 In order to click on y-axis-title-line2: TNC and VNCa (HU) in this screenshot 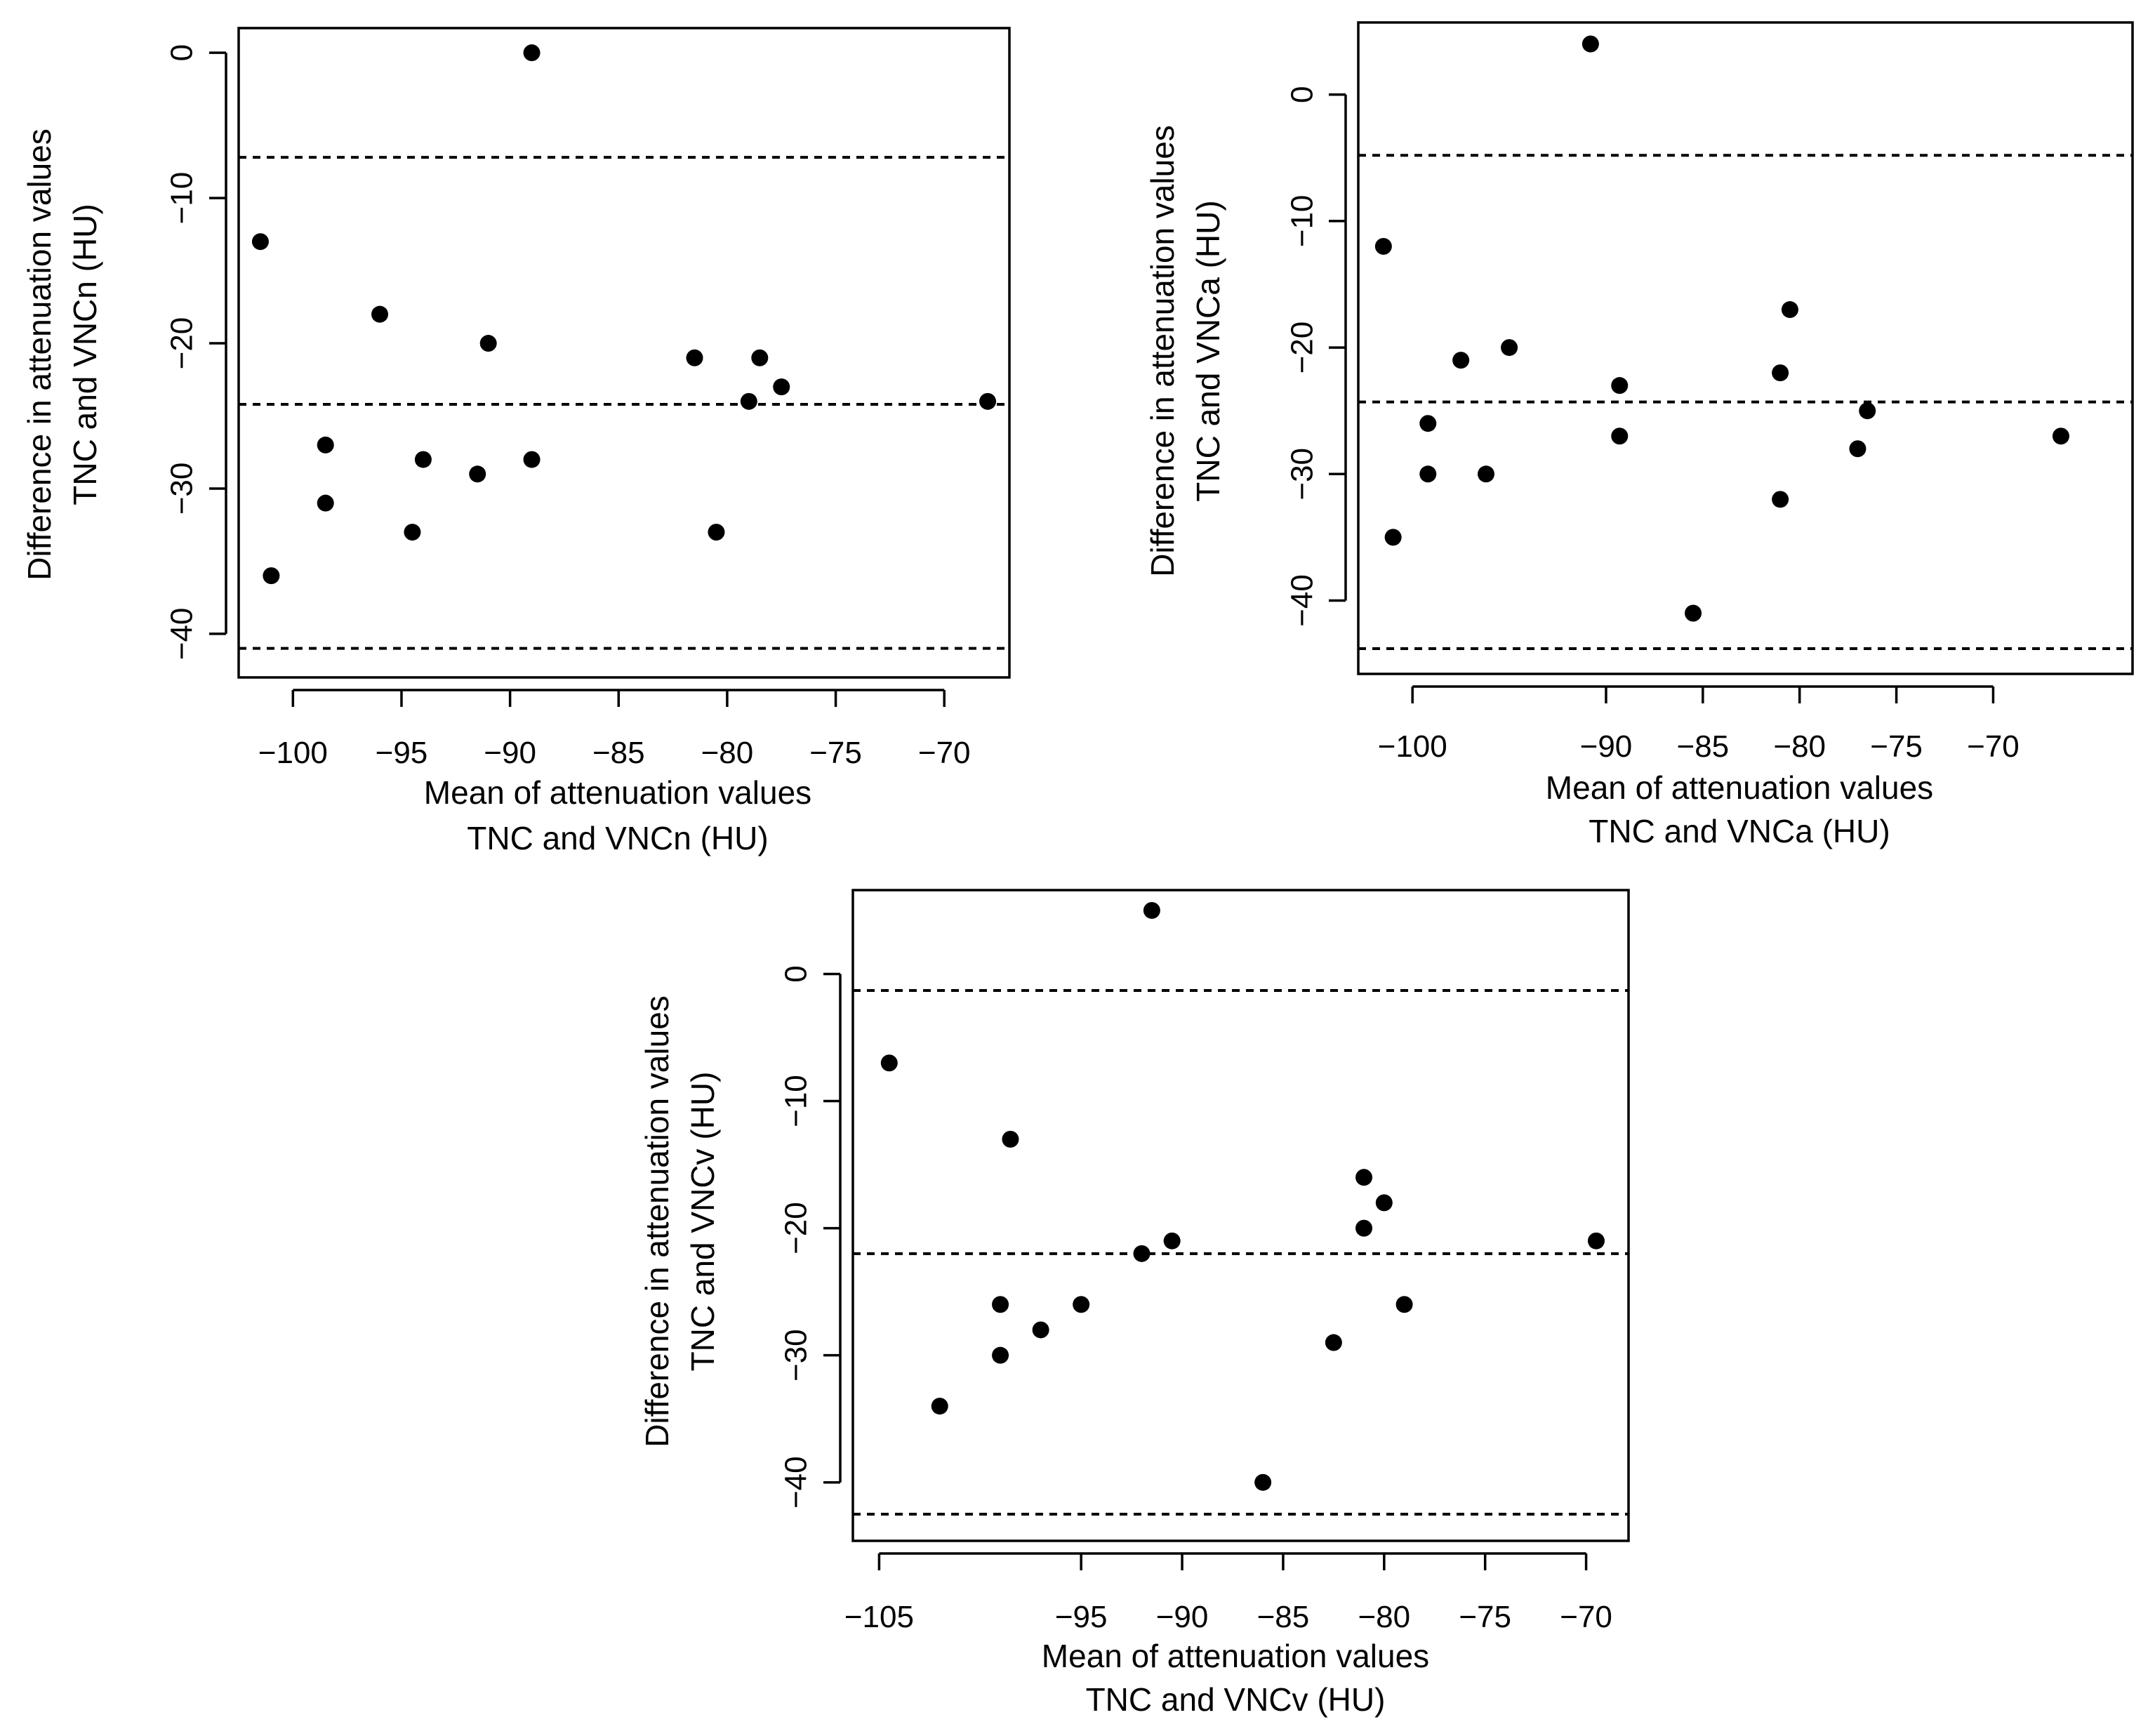, I will do `click(1208, 350)`.